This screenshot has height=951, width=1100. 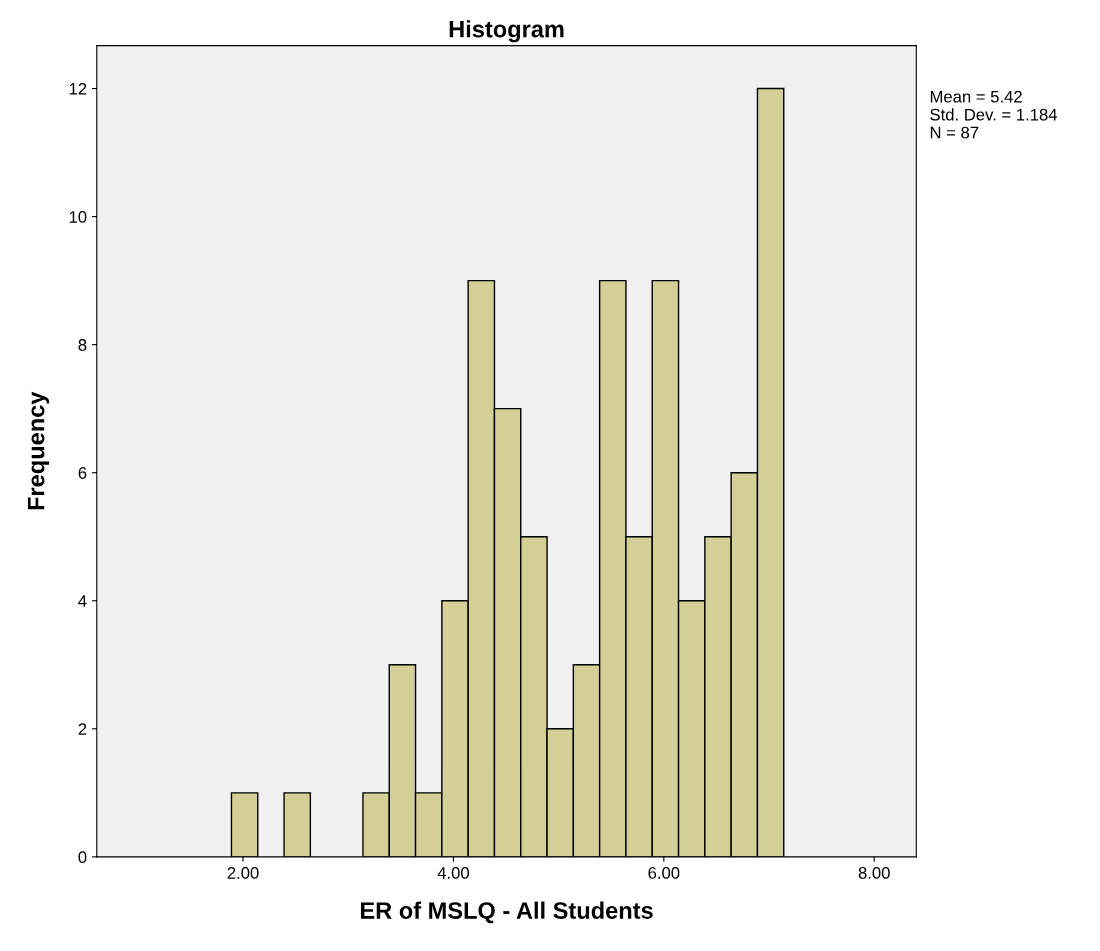 What do you see at coordinates (994, 114) in the screenshot?
I see `text: Mean = 5.42 Std. Dev. = 1.184 N = 87` at bounding box center [994, 114].